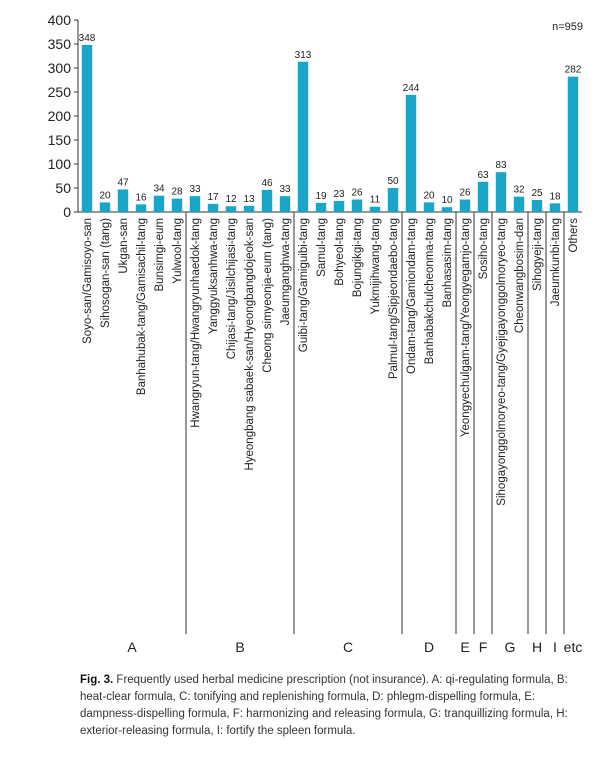  I want to click on category-label: Yanggyuksanhwa-tang, so click(214, 276).